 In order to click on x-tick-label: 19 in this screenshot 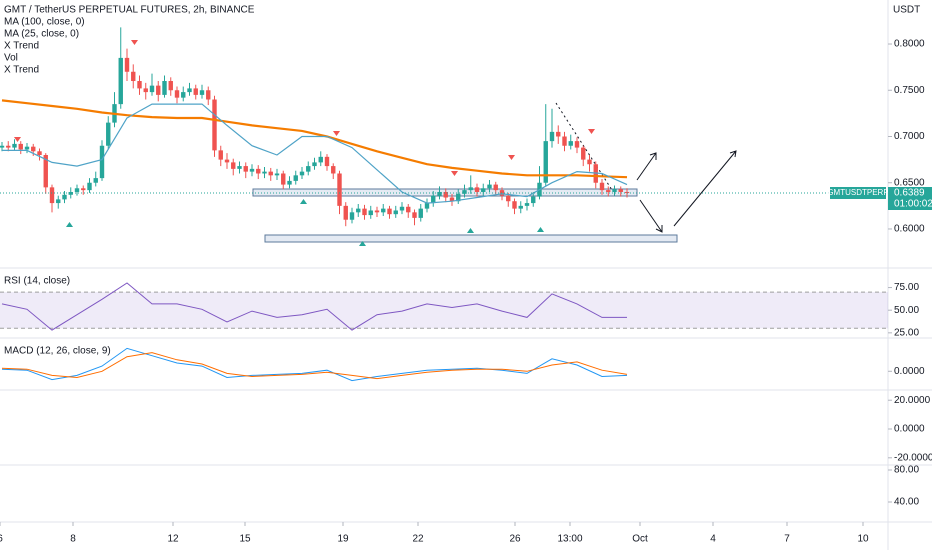, I will do `click(343, 539)`.